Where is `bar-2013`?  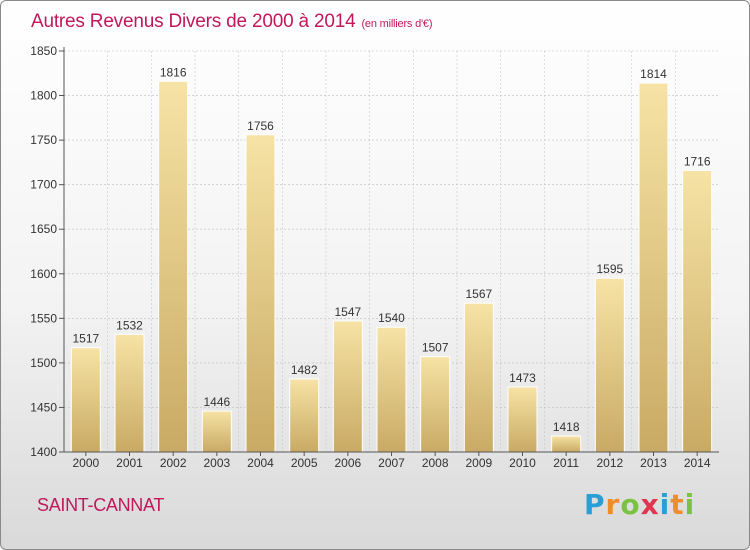
bar-2013 is located at coordinates (653, 267).